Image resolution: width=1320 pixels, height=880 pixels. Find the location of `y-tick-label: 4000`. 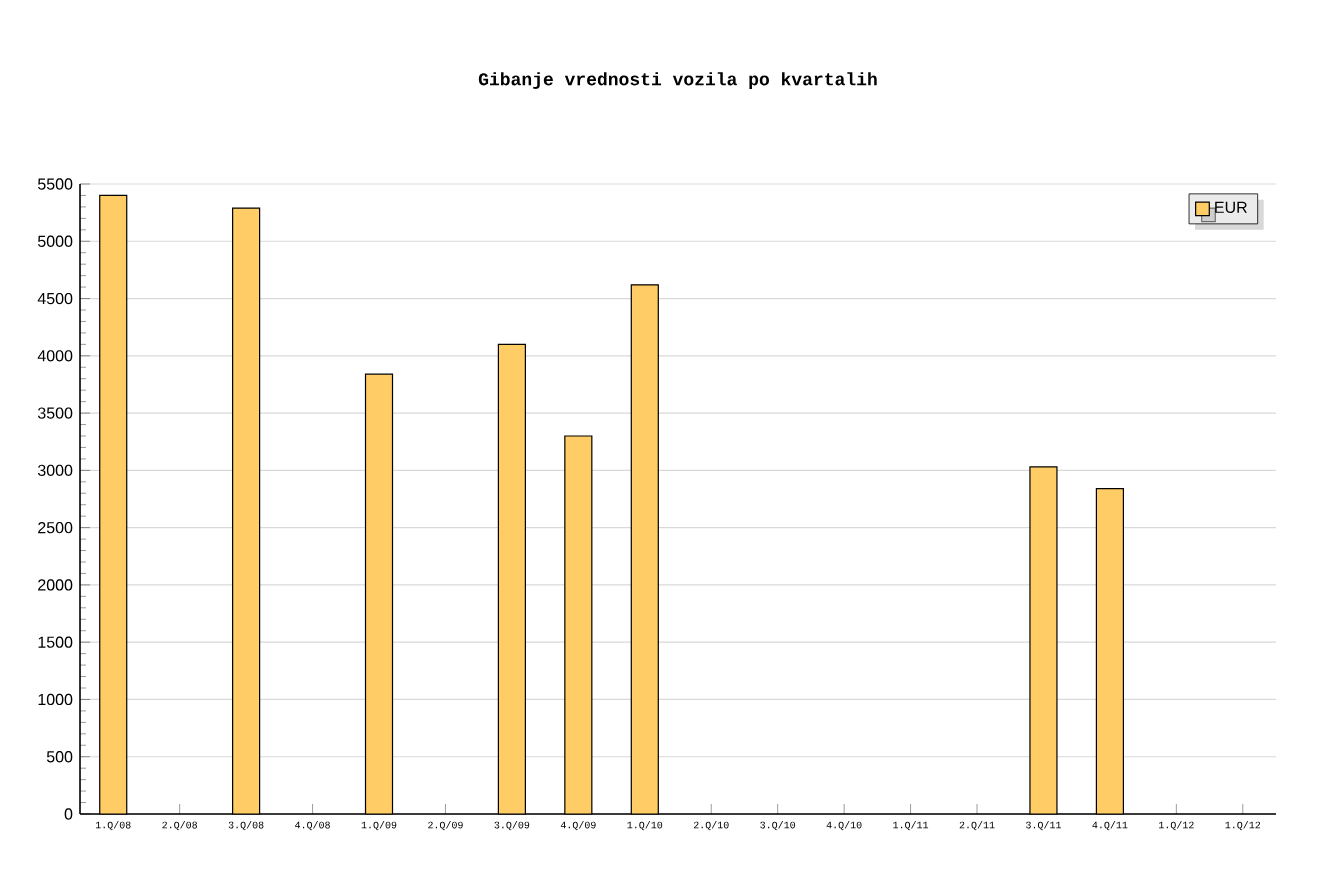

y-tick-label: 4000 is located at coordinates (55, 356).